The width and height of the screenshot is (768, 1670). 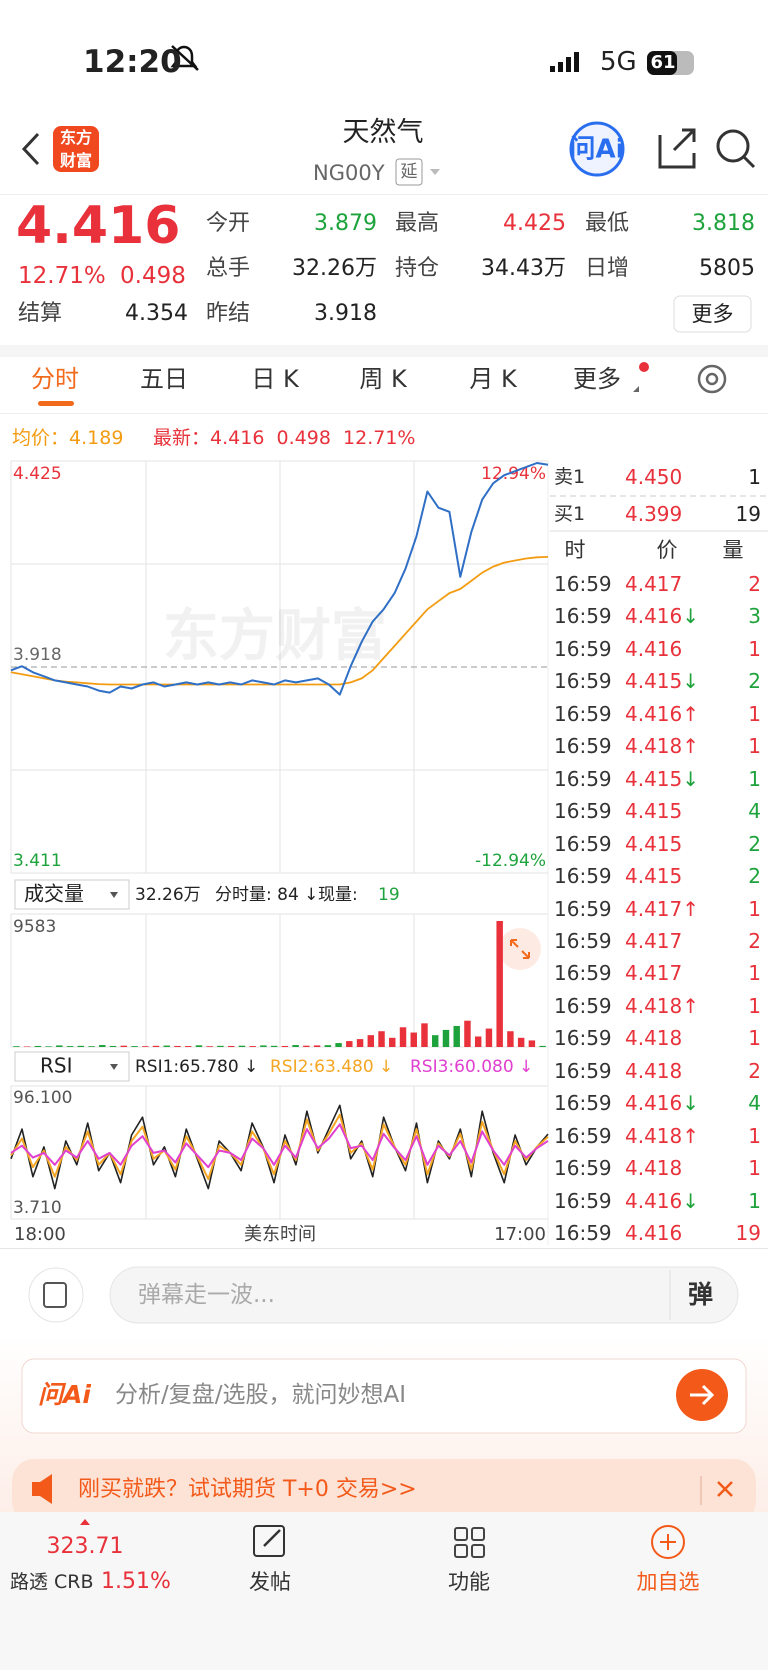 I want to click on function-icon, so click(x=469, y=1542).